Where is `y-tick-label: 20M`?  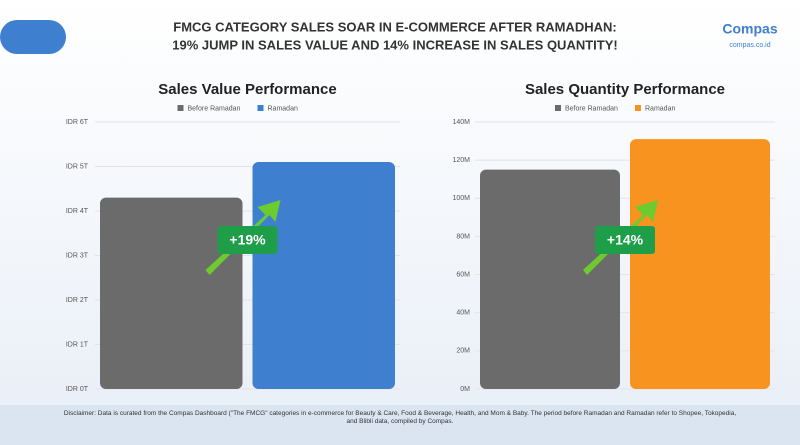 y-tick-label: 20M is located at coordinates (463, 351).